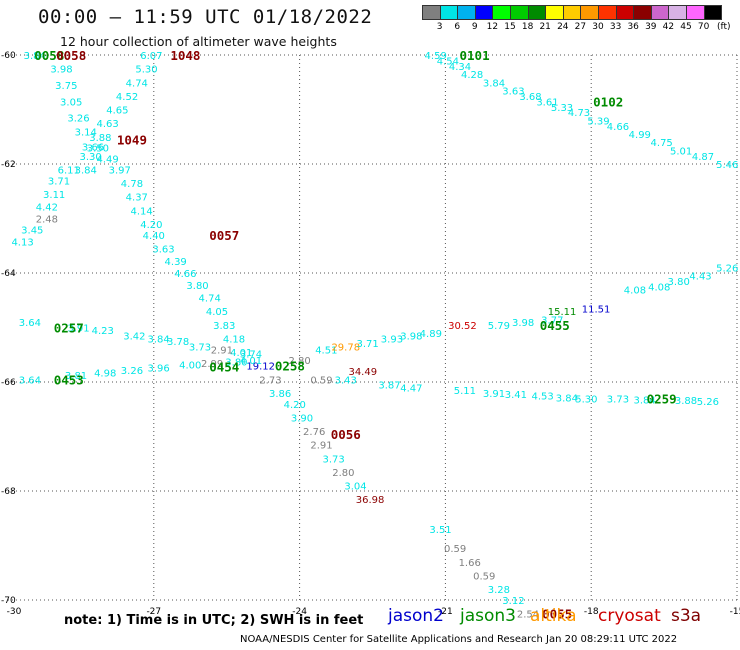  What do you see at coordinates (633, 27) in the screenshot?
I see `colorbar-label: 36` at bounding box center [633, 27].